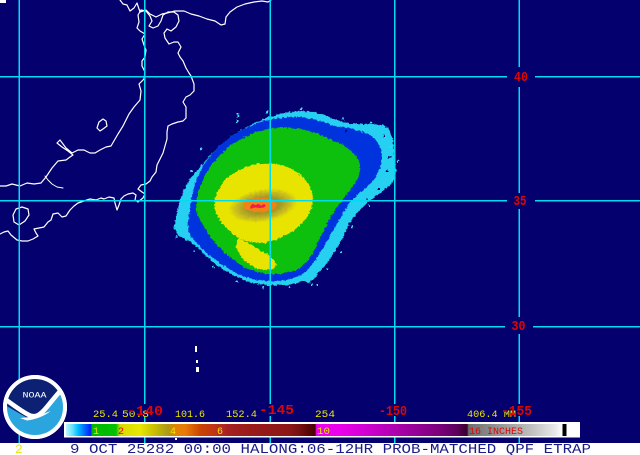  I want to click on svg-text: 35, so click(520, 202).